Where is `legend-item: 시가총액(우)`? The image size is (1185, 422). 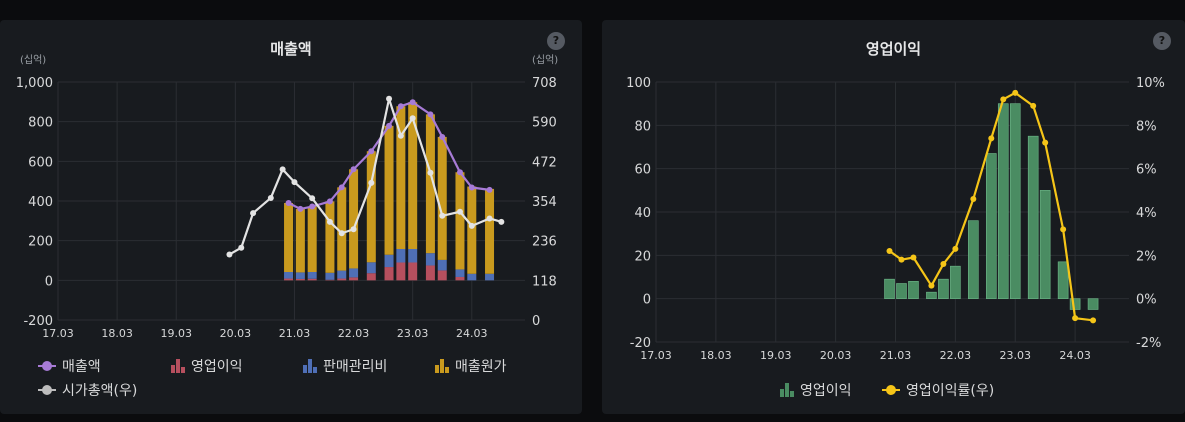
legend-item: 시가총액(우) is located at coordinates (87, 390).